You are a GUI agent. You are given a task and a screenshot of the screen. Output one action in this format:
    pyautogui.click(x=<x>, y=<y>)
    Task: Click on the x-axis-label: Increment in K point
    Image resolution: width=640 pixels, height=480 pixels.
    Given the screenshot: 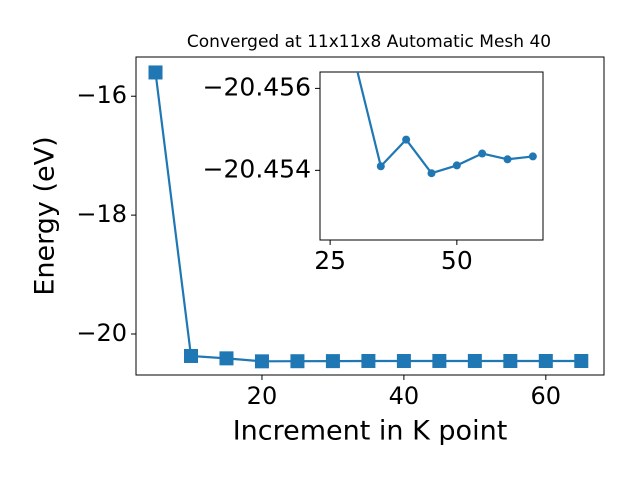 What is the action you would take?
    pyautogui.click(x=370, y=431)
    